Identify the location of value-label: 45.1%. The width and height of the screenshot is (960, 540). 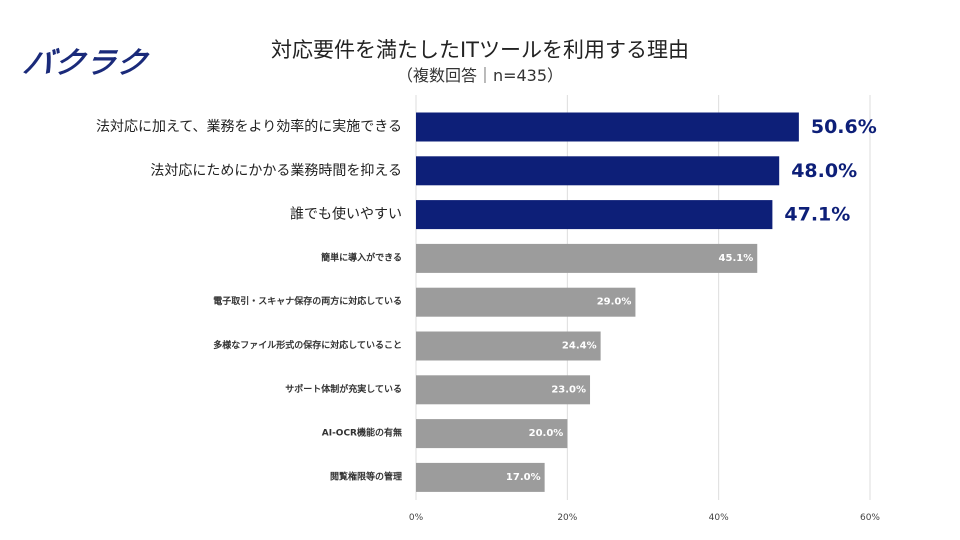
(736, 258).